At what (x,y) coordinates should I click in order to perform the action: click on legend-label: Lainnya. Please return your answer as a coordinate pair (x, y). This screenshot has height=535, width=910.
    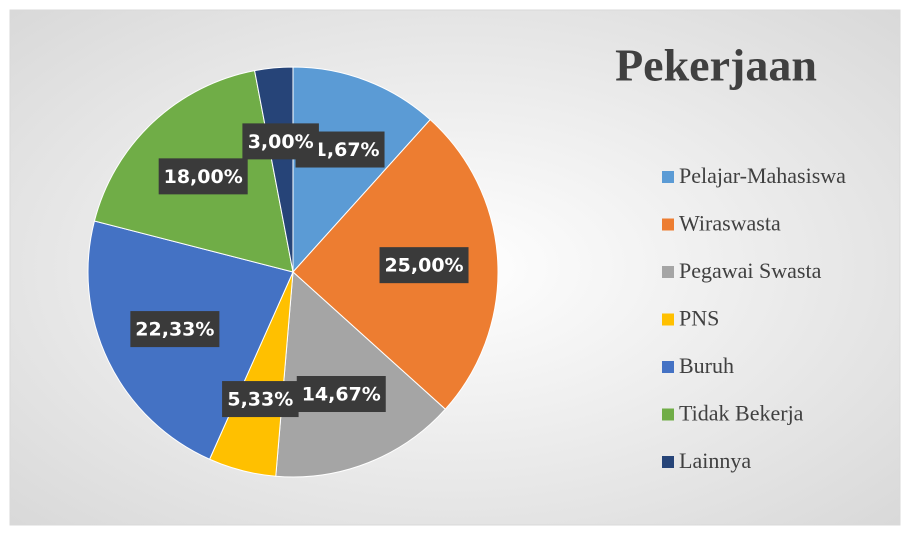
    Looking at the image, I should click on (715, 460).